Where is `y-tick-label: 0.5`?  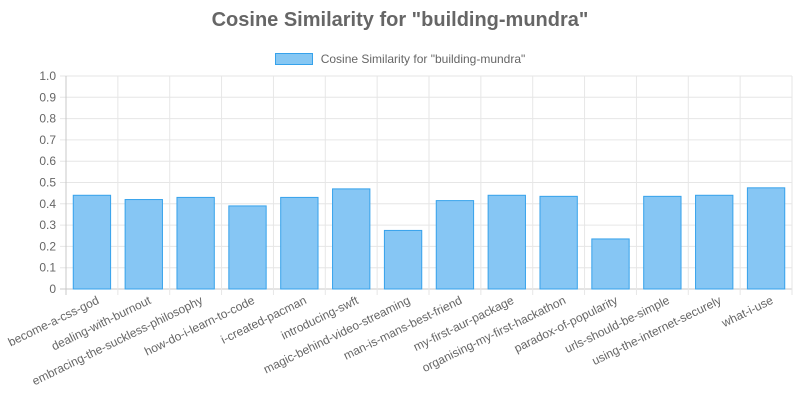 y-tick-label: 0.5 is located at coordinates (47, 183).